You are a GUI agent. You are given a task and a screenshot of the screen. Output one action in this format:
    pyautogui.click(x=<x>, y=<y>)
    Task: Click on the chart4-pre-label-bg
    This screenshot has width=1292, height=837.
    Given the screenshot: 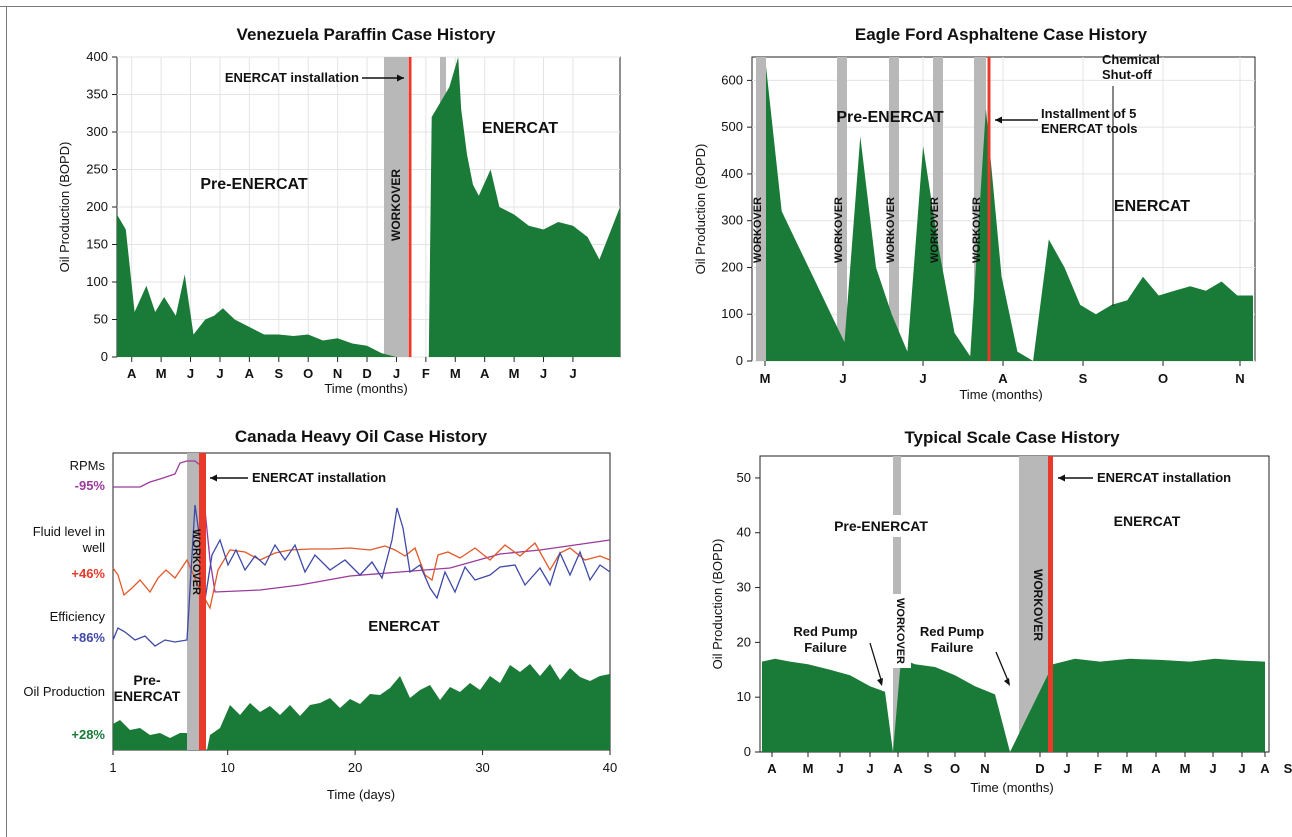 What is the action you would take?
    pyautogui.click(x=882, y=526)
    